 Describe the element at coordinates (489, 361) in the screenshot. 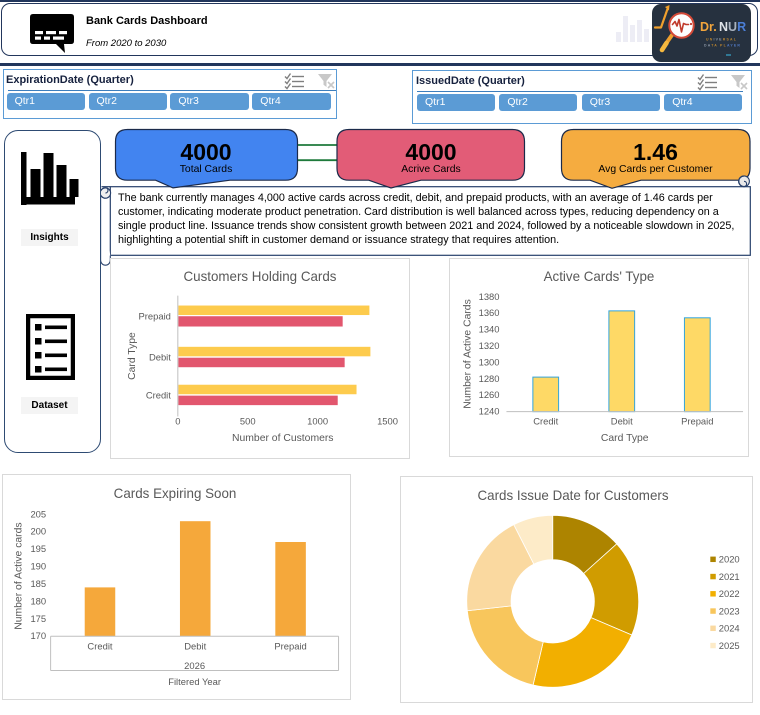

I see `svg-text: 1300` at that location.